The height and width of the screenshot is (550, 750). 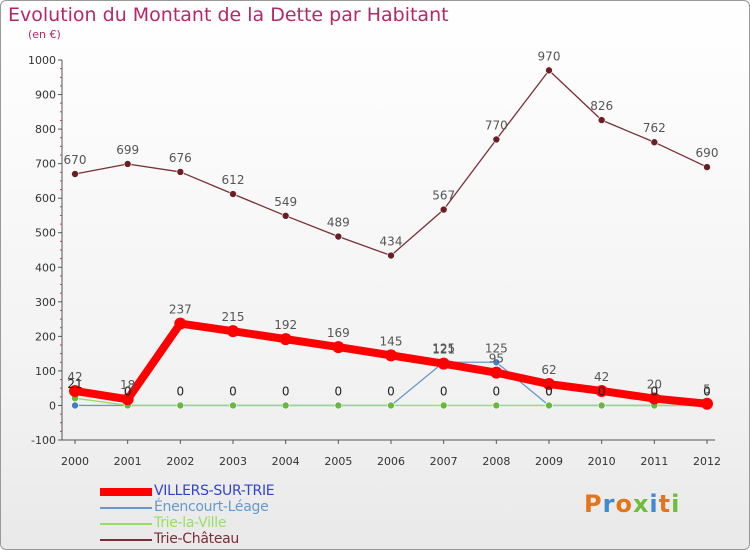 I want to click on data-label: 699, so click(x=127, y=150).